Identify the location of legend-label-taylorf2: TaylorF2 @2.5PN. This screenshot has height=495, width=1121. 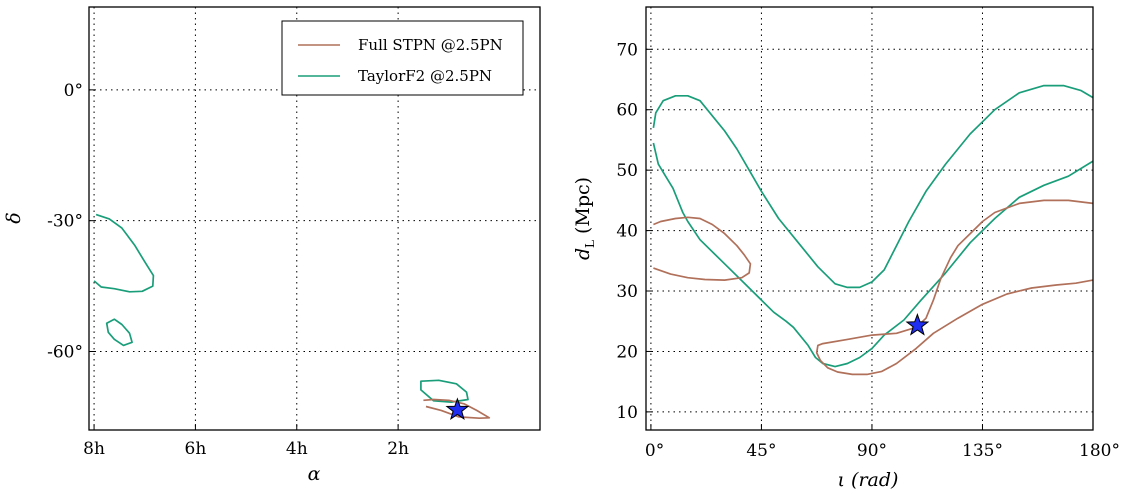
(425, 76).